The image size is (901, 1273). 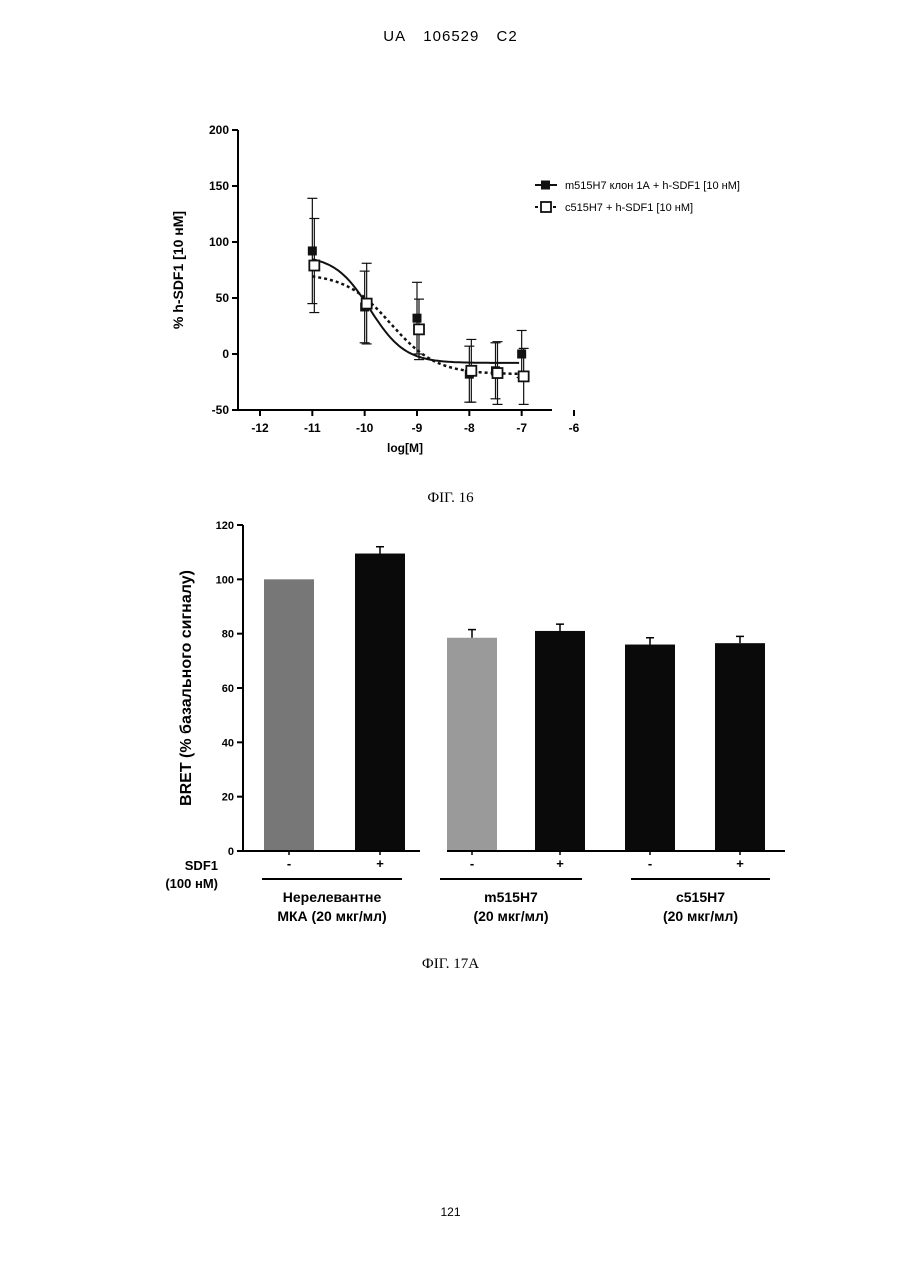 What do you see at coordinates (450, 498) in the screenshot?
I see `fig16-caption: ФІГ. 16` at bounding box center [450, 498].